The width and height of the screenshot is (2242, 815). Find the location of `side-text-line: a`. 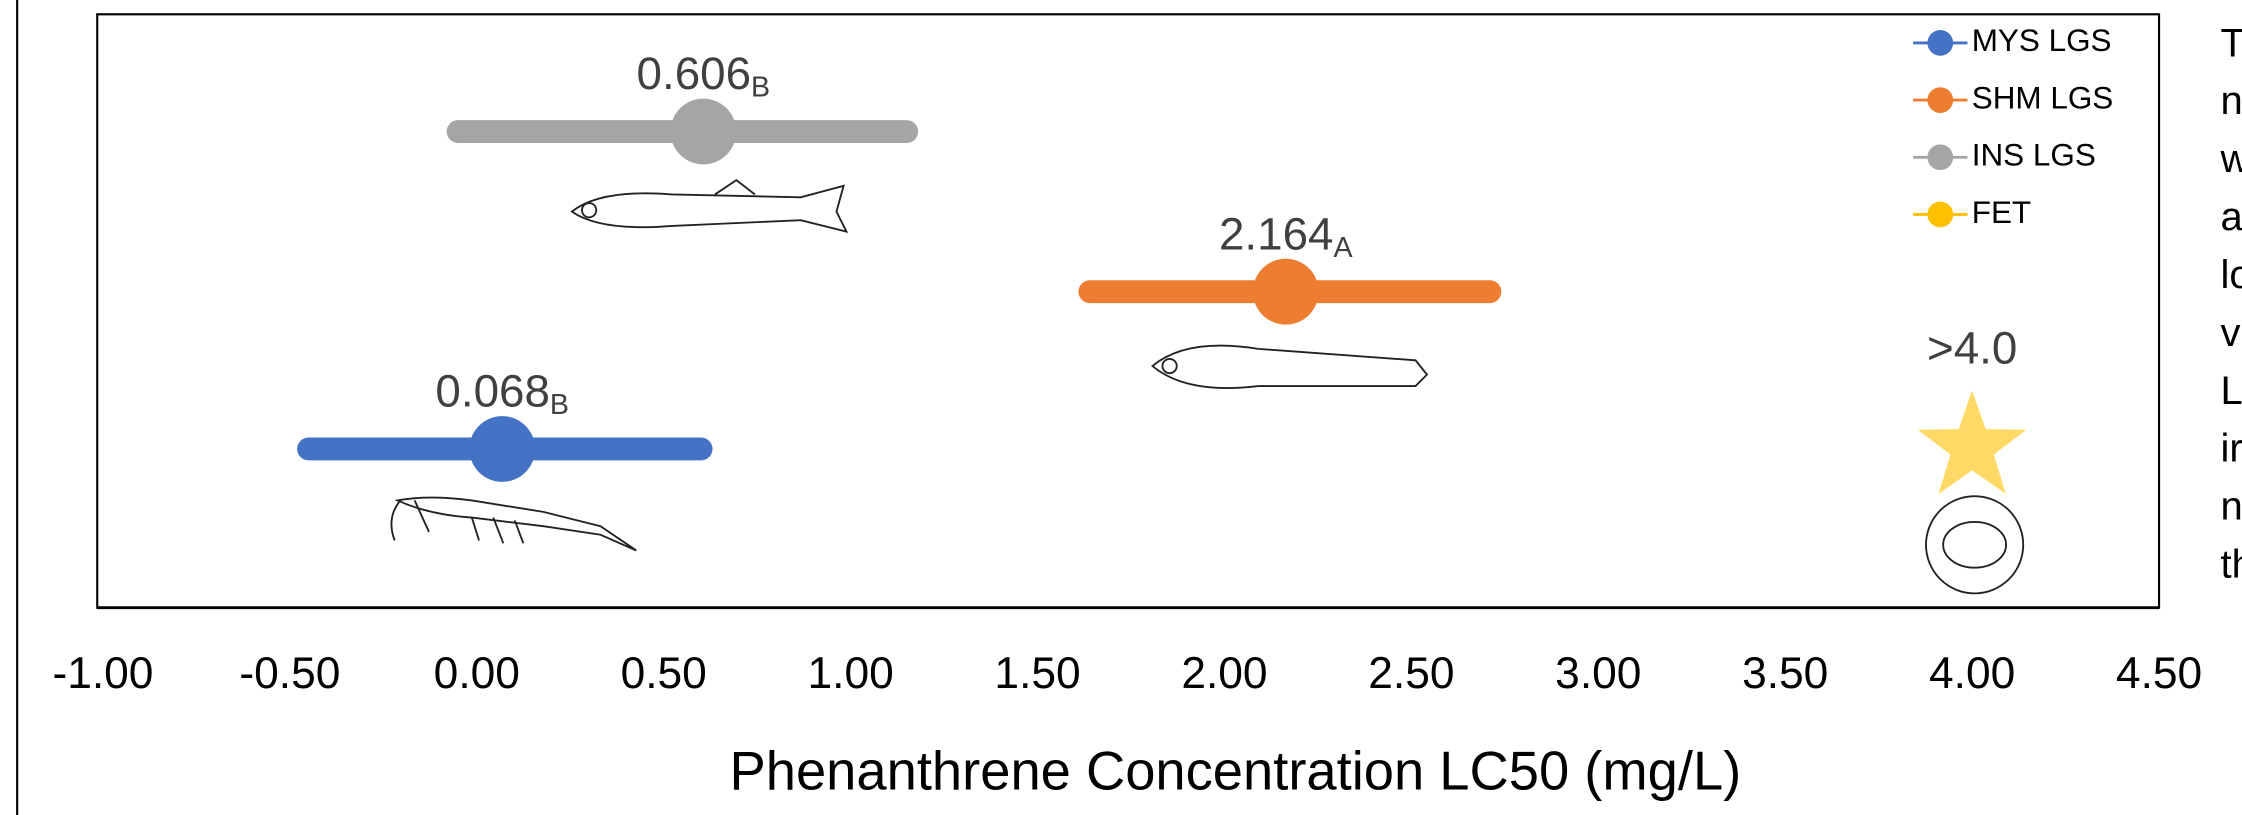

side-text-line: a is located at coordinates (2231, 217).